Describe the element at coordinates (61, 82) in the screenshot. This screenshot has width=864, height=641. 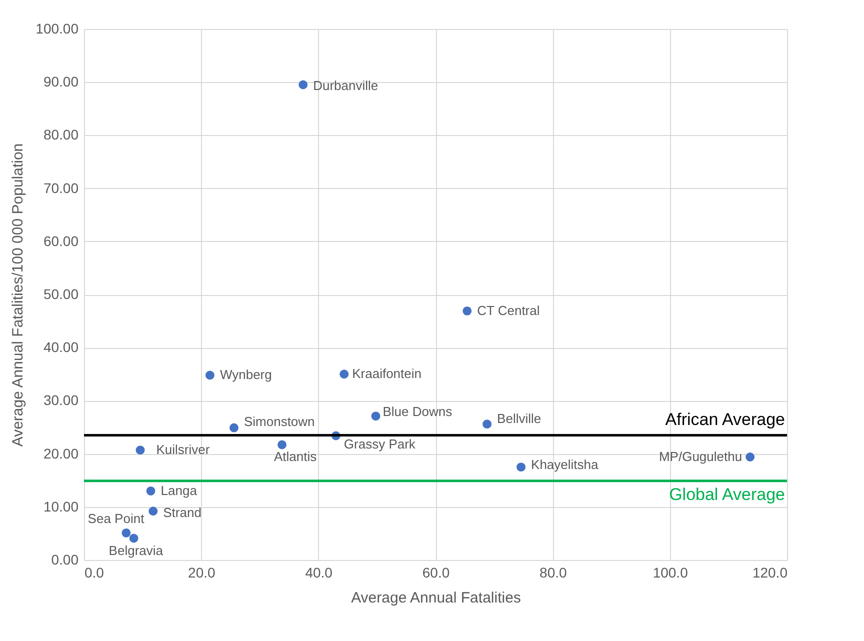
I see `y-tick-label: 90.00` at that location.